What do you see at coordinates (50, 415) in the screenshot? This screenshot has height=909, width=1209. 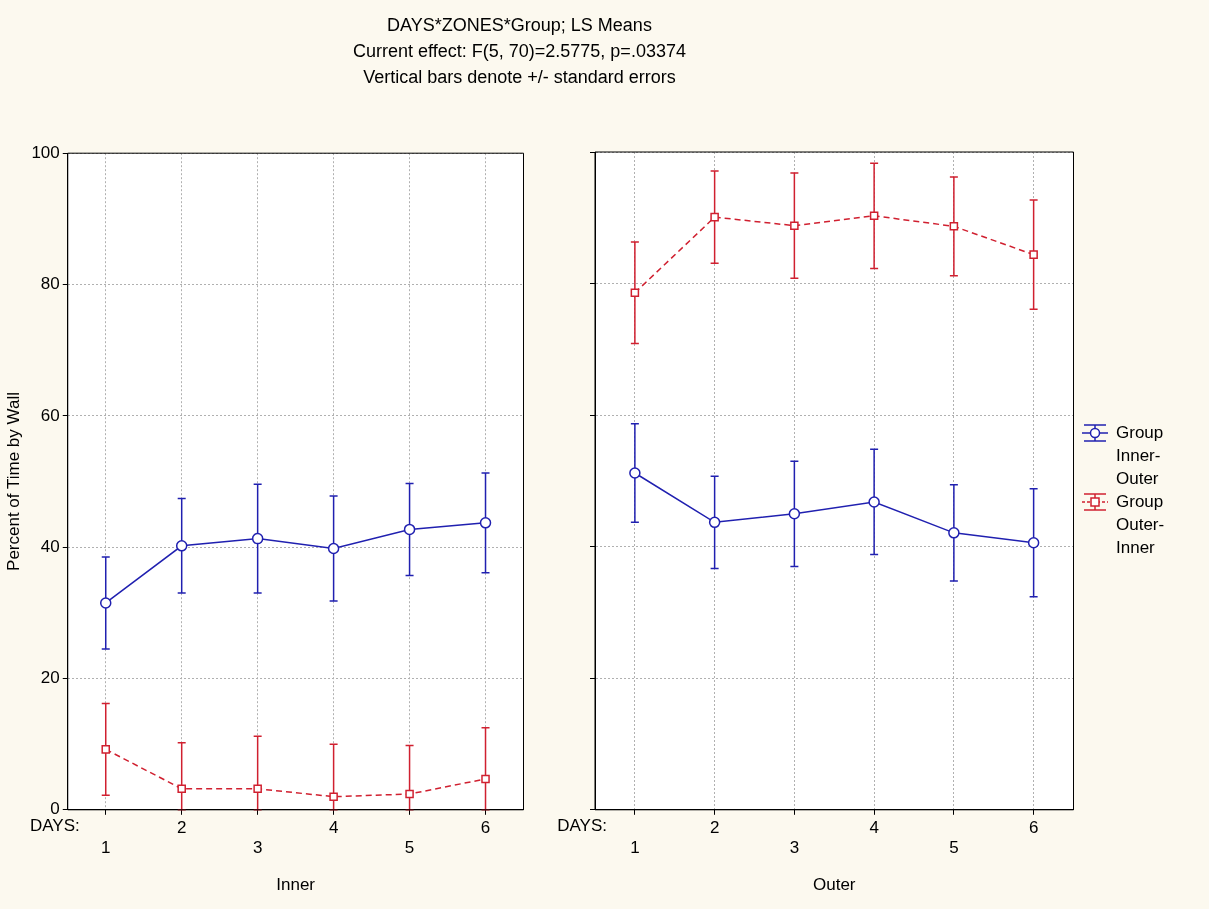 I see `y-tick-label: 60` at bounding box center [50, 415].